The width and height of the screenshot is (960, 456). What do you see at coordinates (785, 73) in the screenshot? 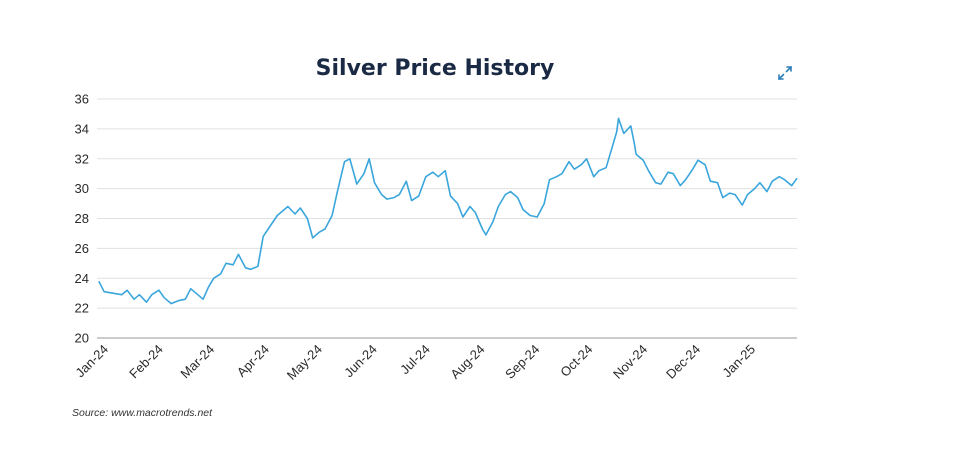
I see `expand-icon` at bounding box center [785, 73].